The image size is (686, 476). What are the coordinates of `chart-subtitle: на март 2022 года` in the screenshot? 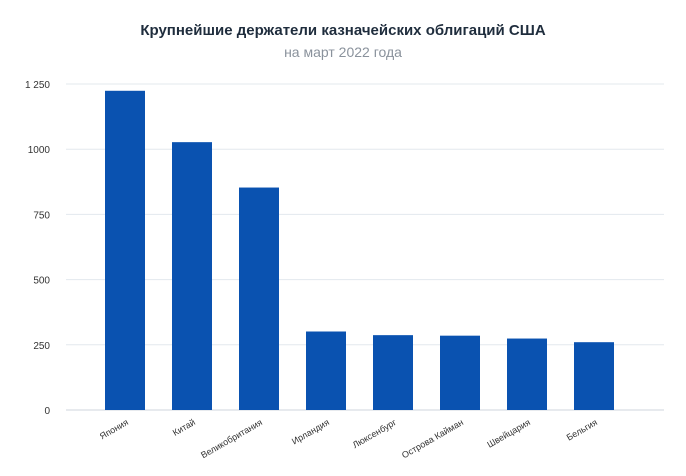 It's located at (343, 52).